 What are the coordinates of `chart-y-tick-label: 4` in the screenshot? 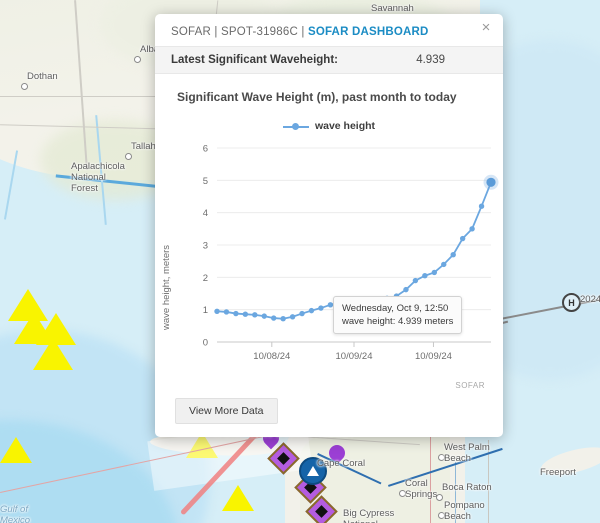 It's located at (205, 213).